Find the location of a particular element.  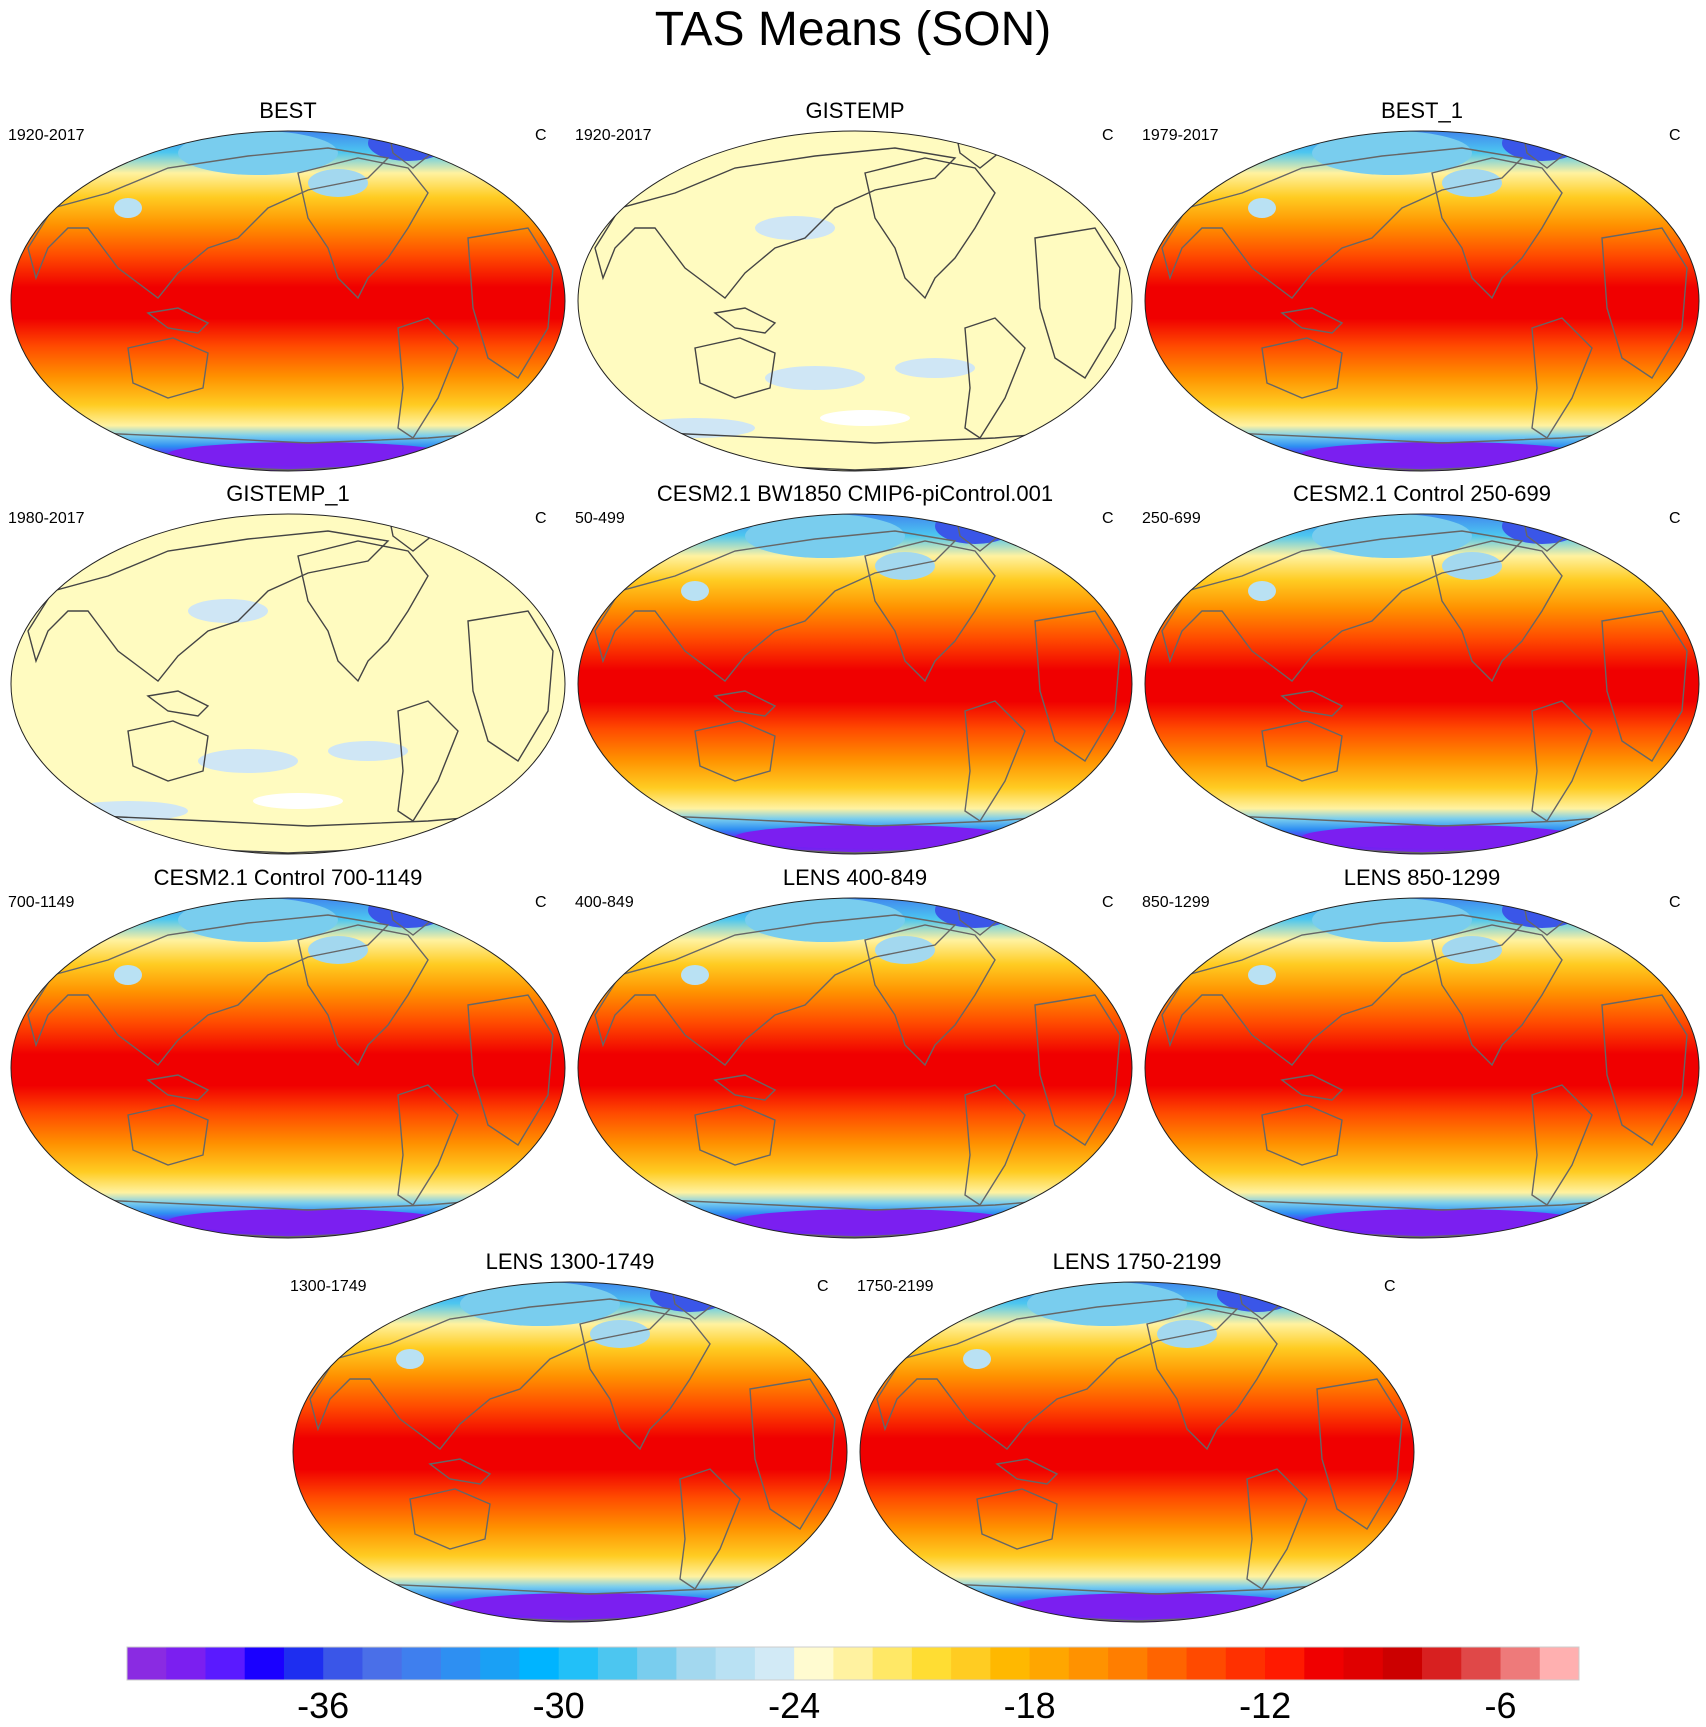

panel-title: CESM2.1 BW1850 CMIP6-piControl.001 is located at coordinates (855, 493).